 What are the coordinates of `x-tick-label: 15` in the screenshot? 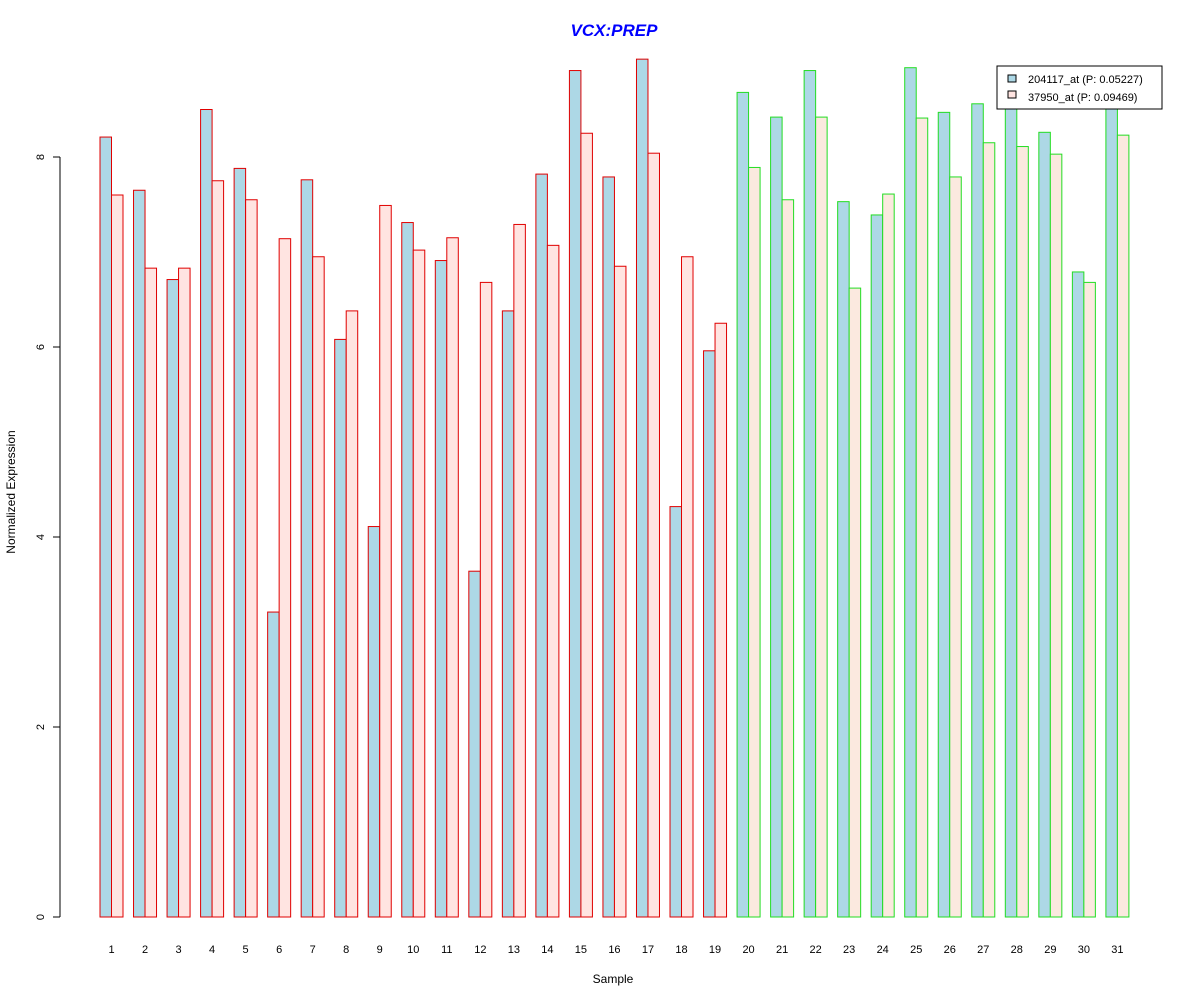 It's located at (581, 950).